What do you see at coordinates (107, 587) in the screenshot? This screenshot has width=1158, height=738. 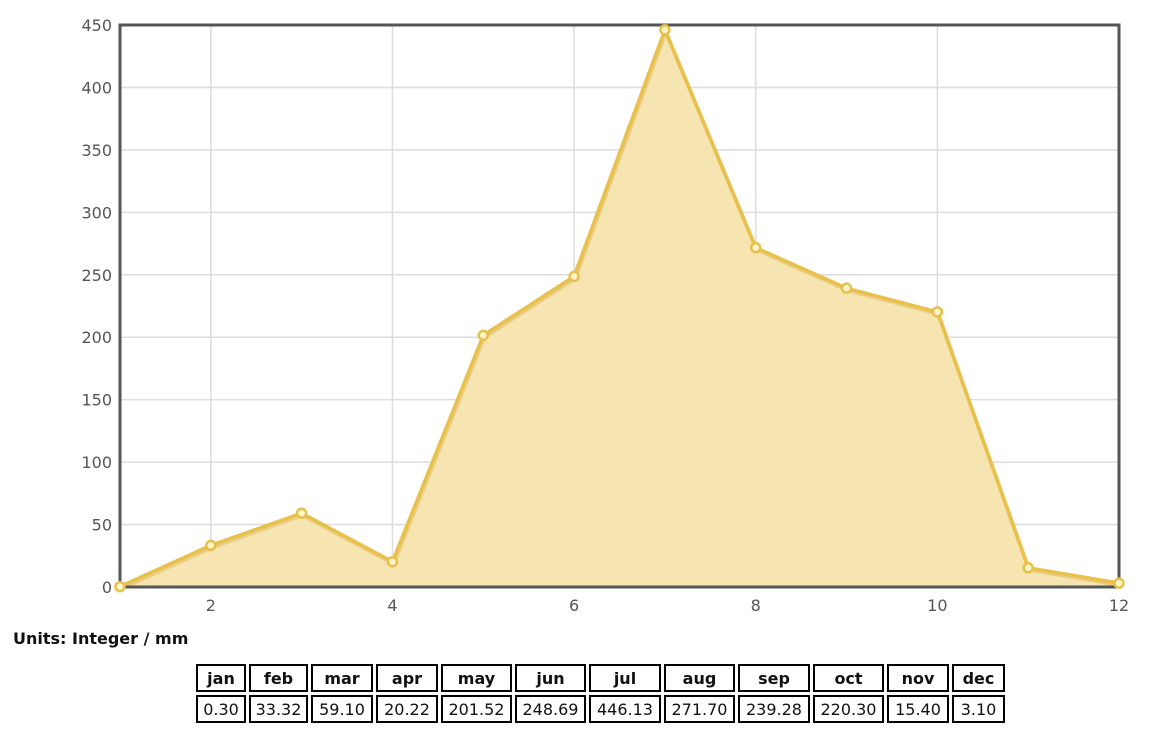 I see `y-tick-label: 0` at bounding box center [107, 587].